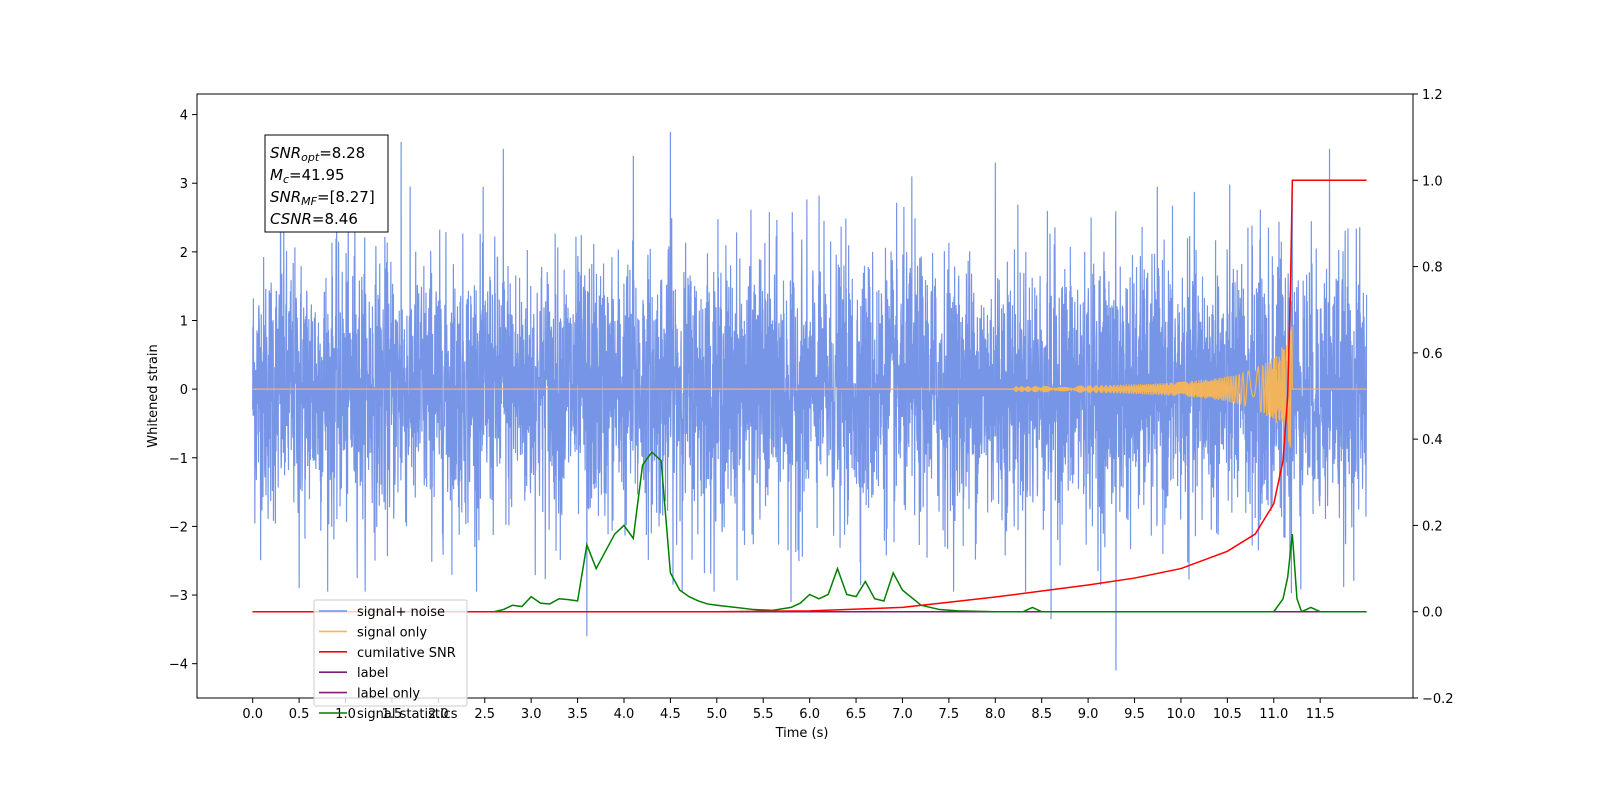 This screenshot has width=1600, height=800. I want to click on y-tick-label: −3, so click(178, 596).